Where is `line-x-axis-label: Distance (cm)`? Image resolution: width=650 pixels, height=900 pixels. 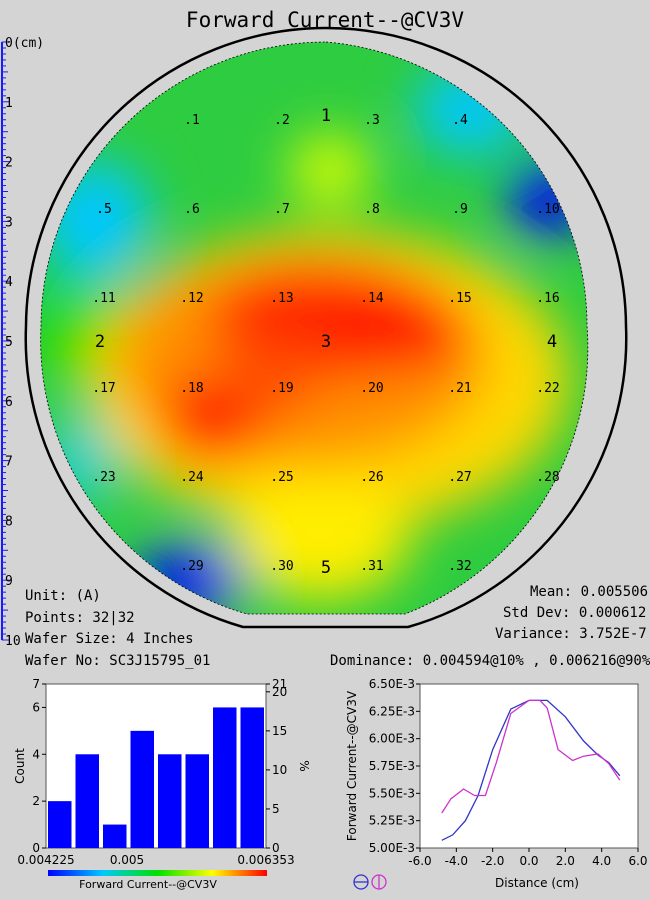 line-x-axis-label: Distance (cm) is located at coordinates (537, 883).